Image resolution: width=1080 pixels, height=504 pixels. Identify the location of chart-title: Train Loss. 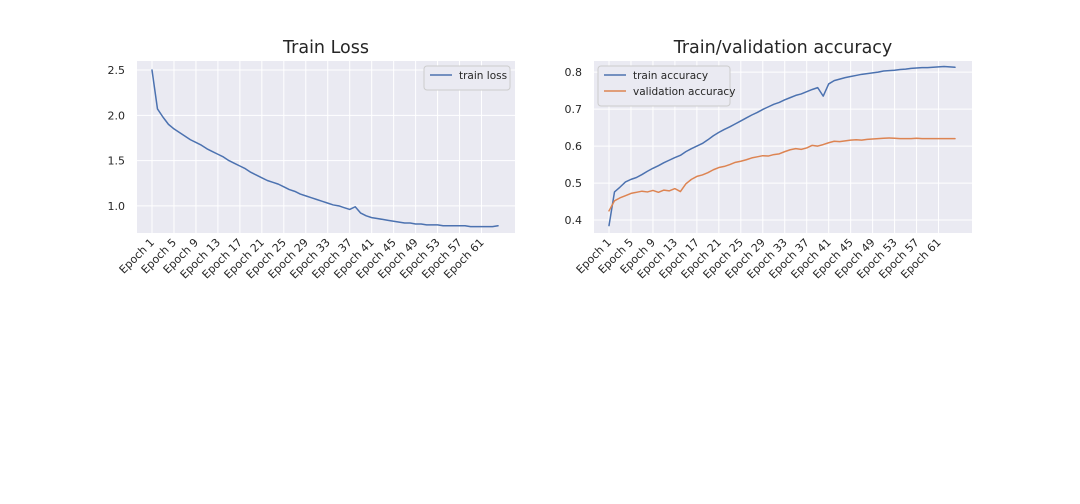
(325, 48).